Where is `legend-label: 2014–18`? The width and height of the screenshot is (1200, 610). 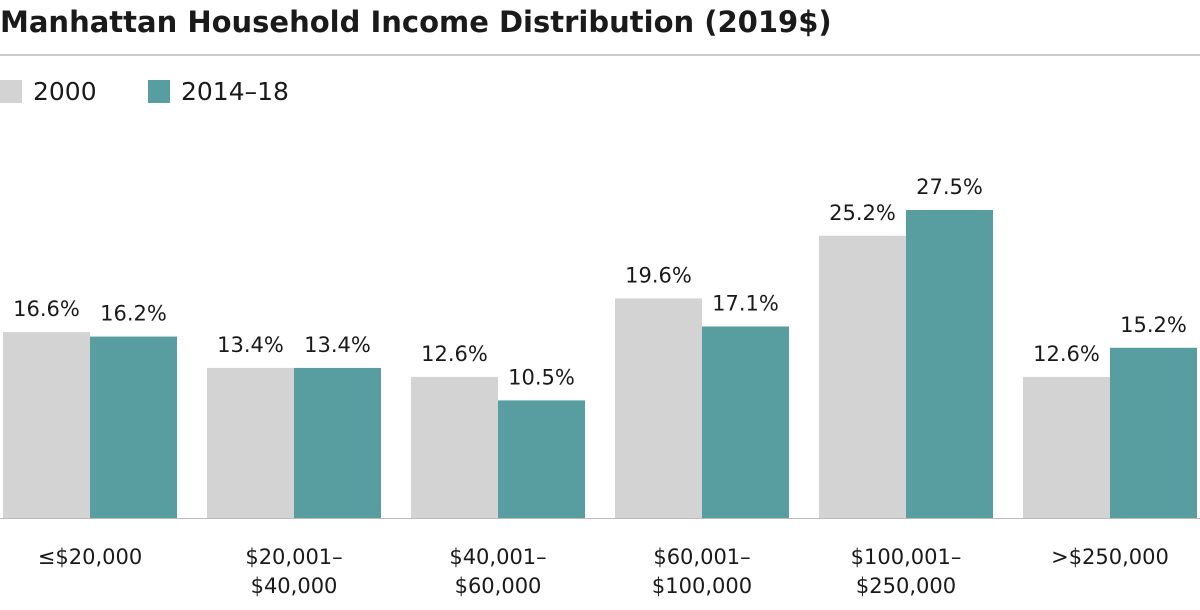
legend-label: 2014–18 is located at coordinates (235, 91).